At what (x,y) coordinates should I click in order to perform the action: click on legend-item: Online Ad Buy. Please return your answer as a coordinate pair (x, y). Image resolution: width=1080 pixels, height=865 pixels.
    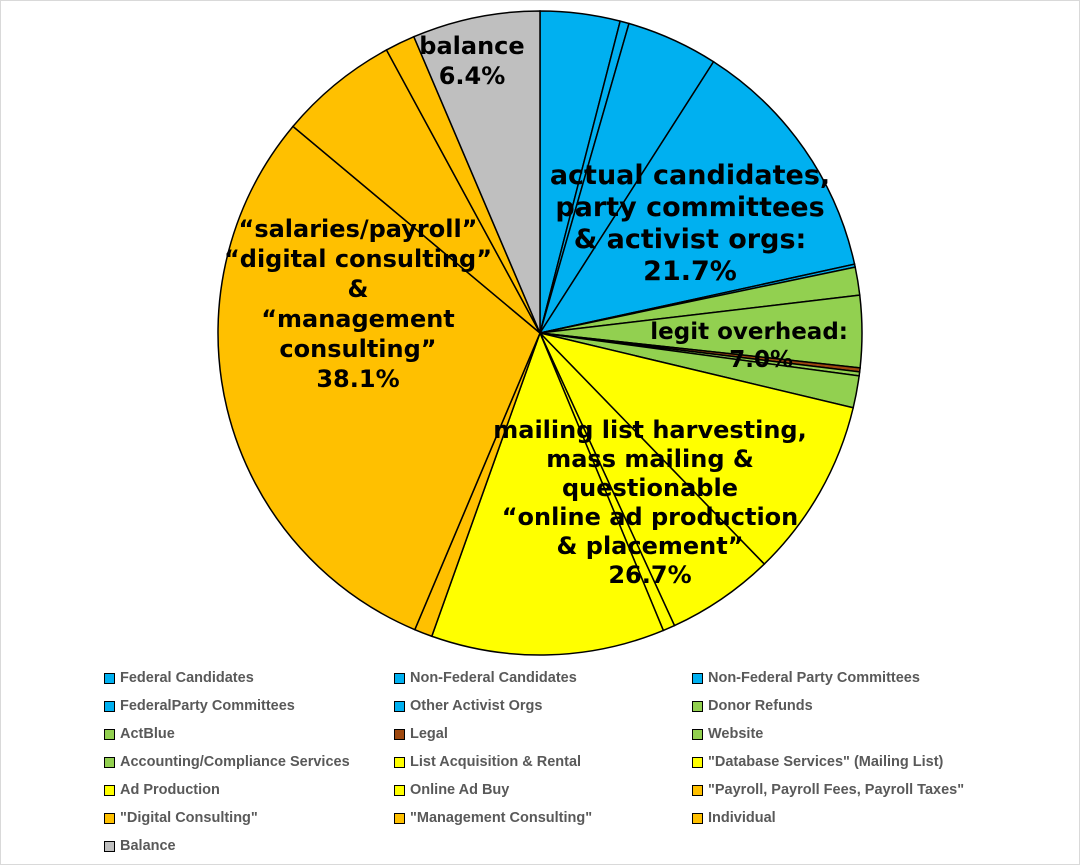
    Looking at the image, I should click on (543, 790).